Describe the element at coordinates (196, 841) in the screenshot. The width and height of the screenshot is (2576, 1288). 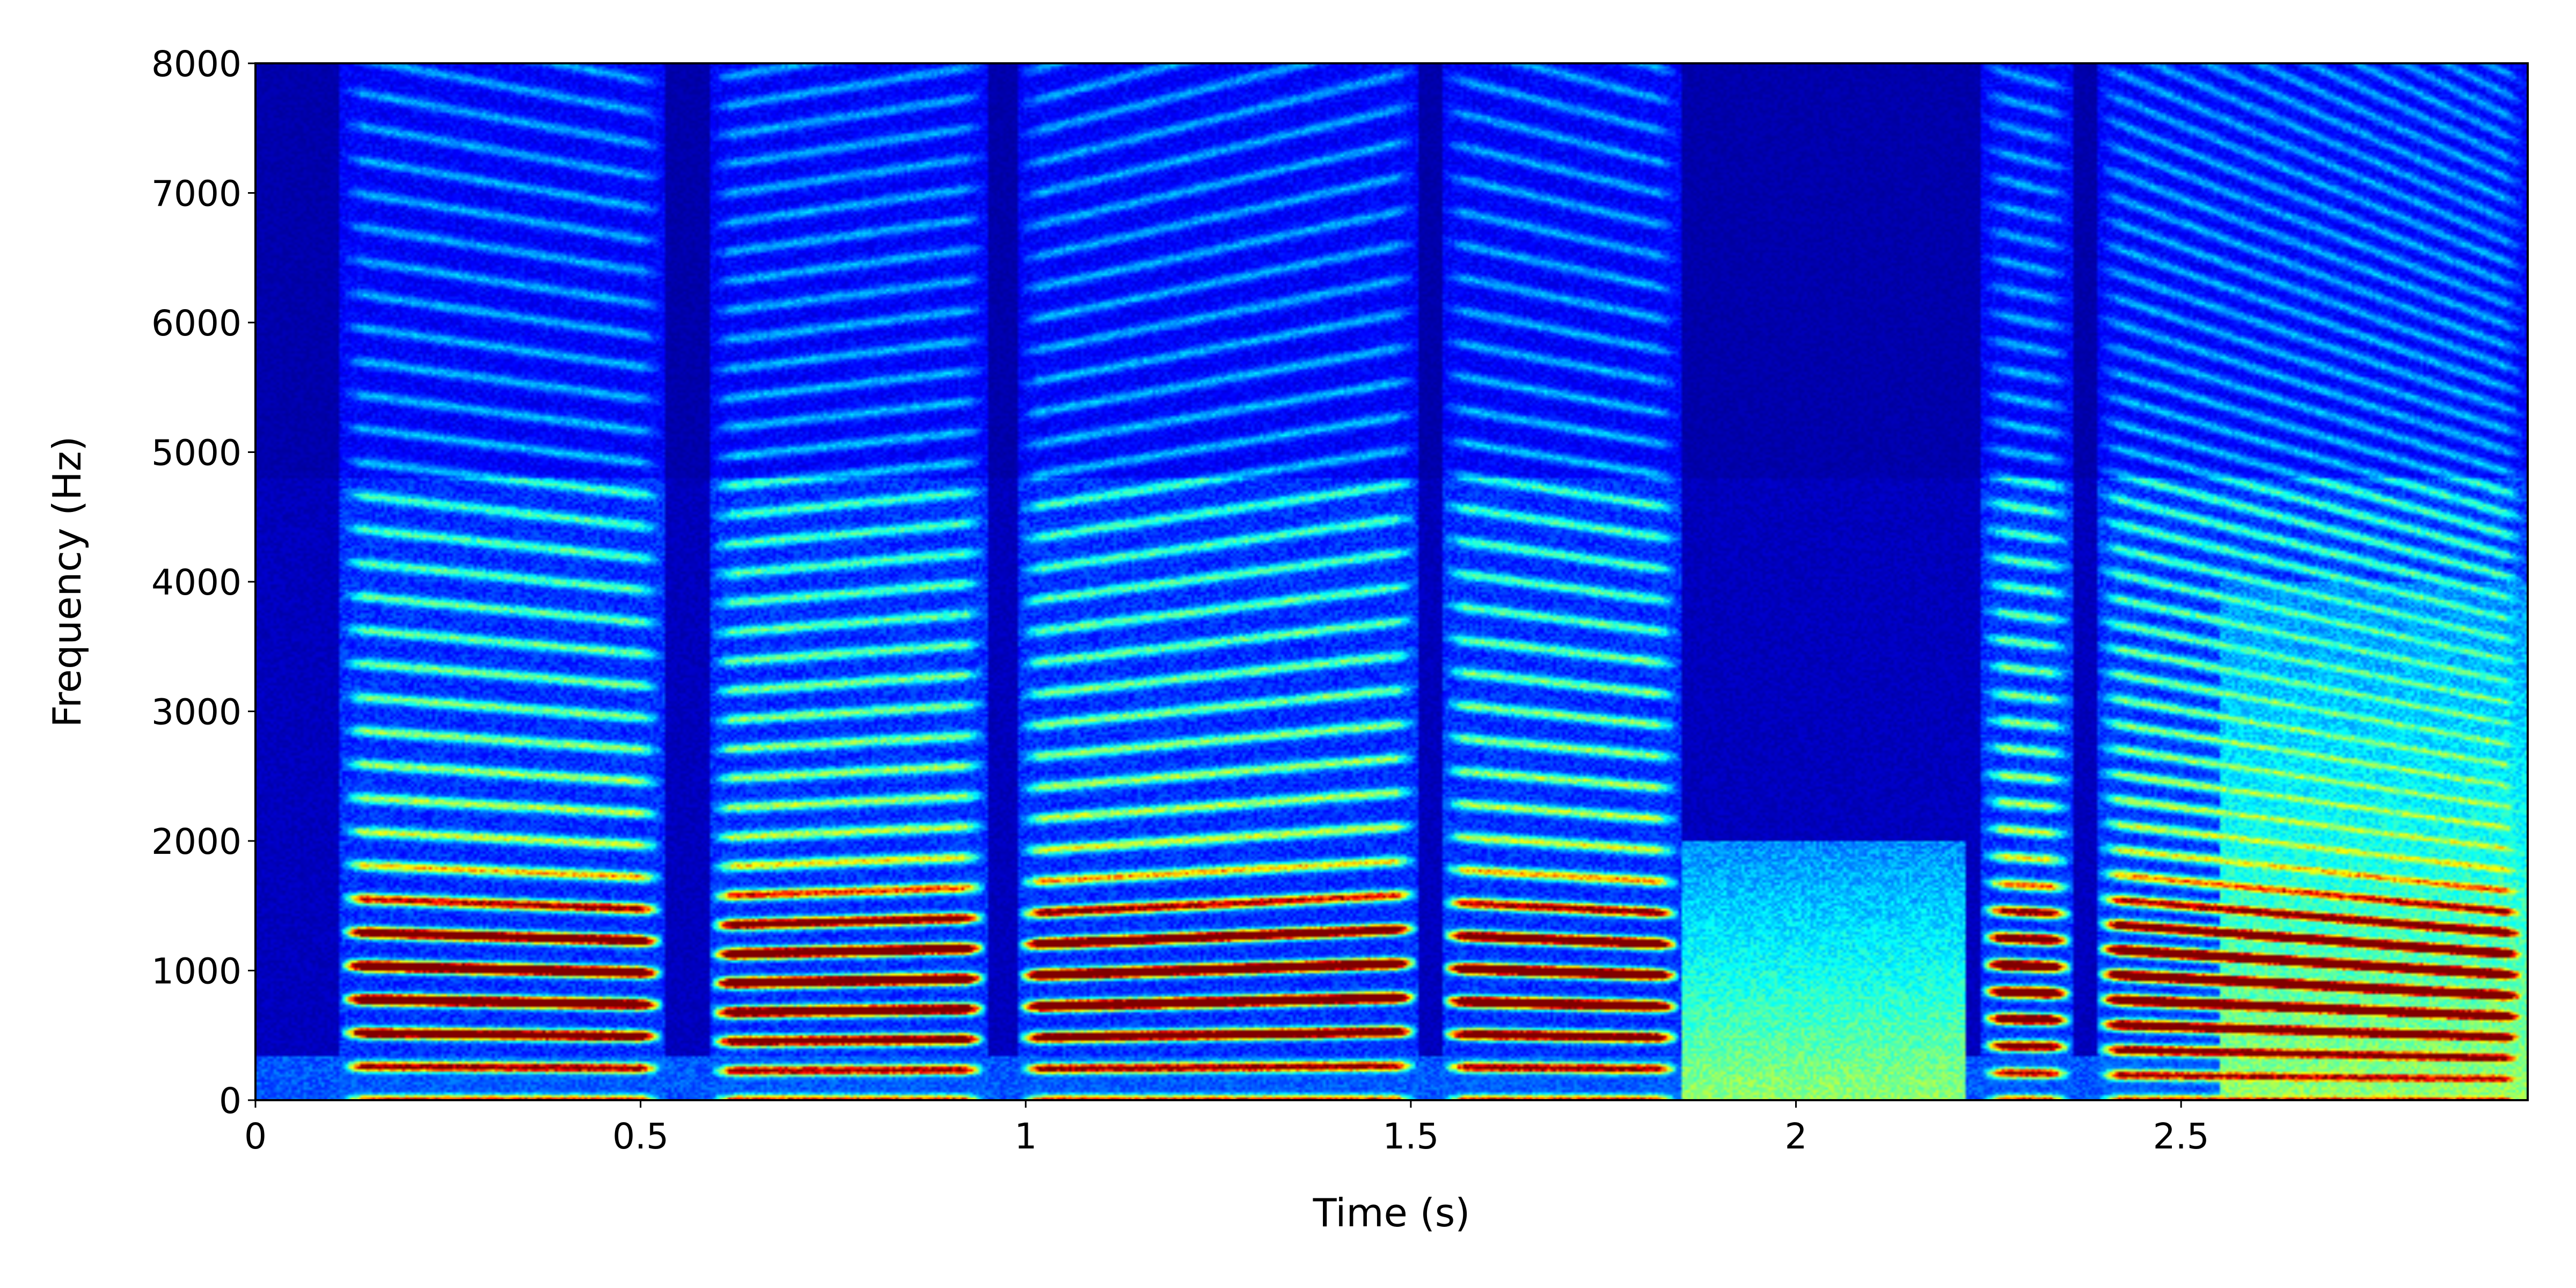
I see `y-tick-label: 2000` at that location.